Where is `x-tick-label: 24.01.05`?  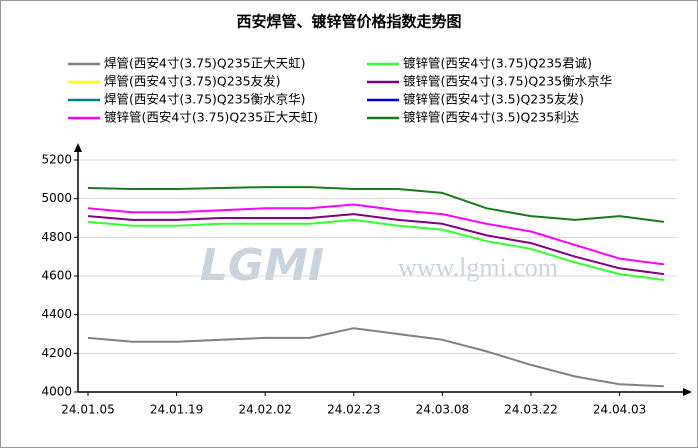 x-tick-label: 24.01.05 is located at coordinates (87, 410).